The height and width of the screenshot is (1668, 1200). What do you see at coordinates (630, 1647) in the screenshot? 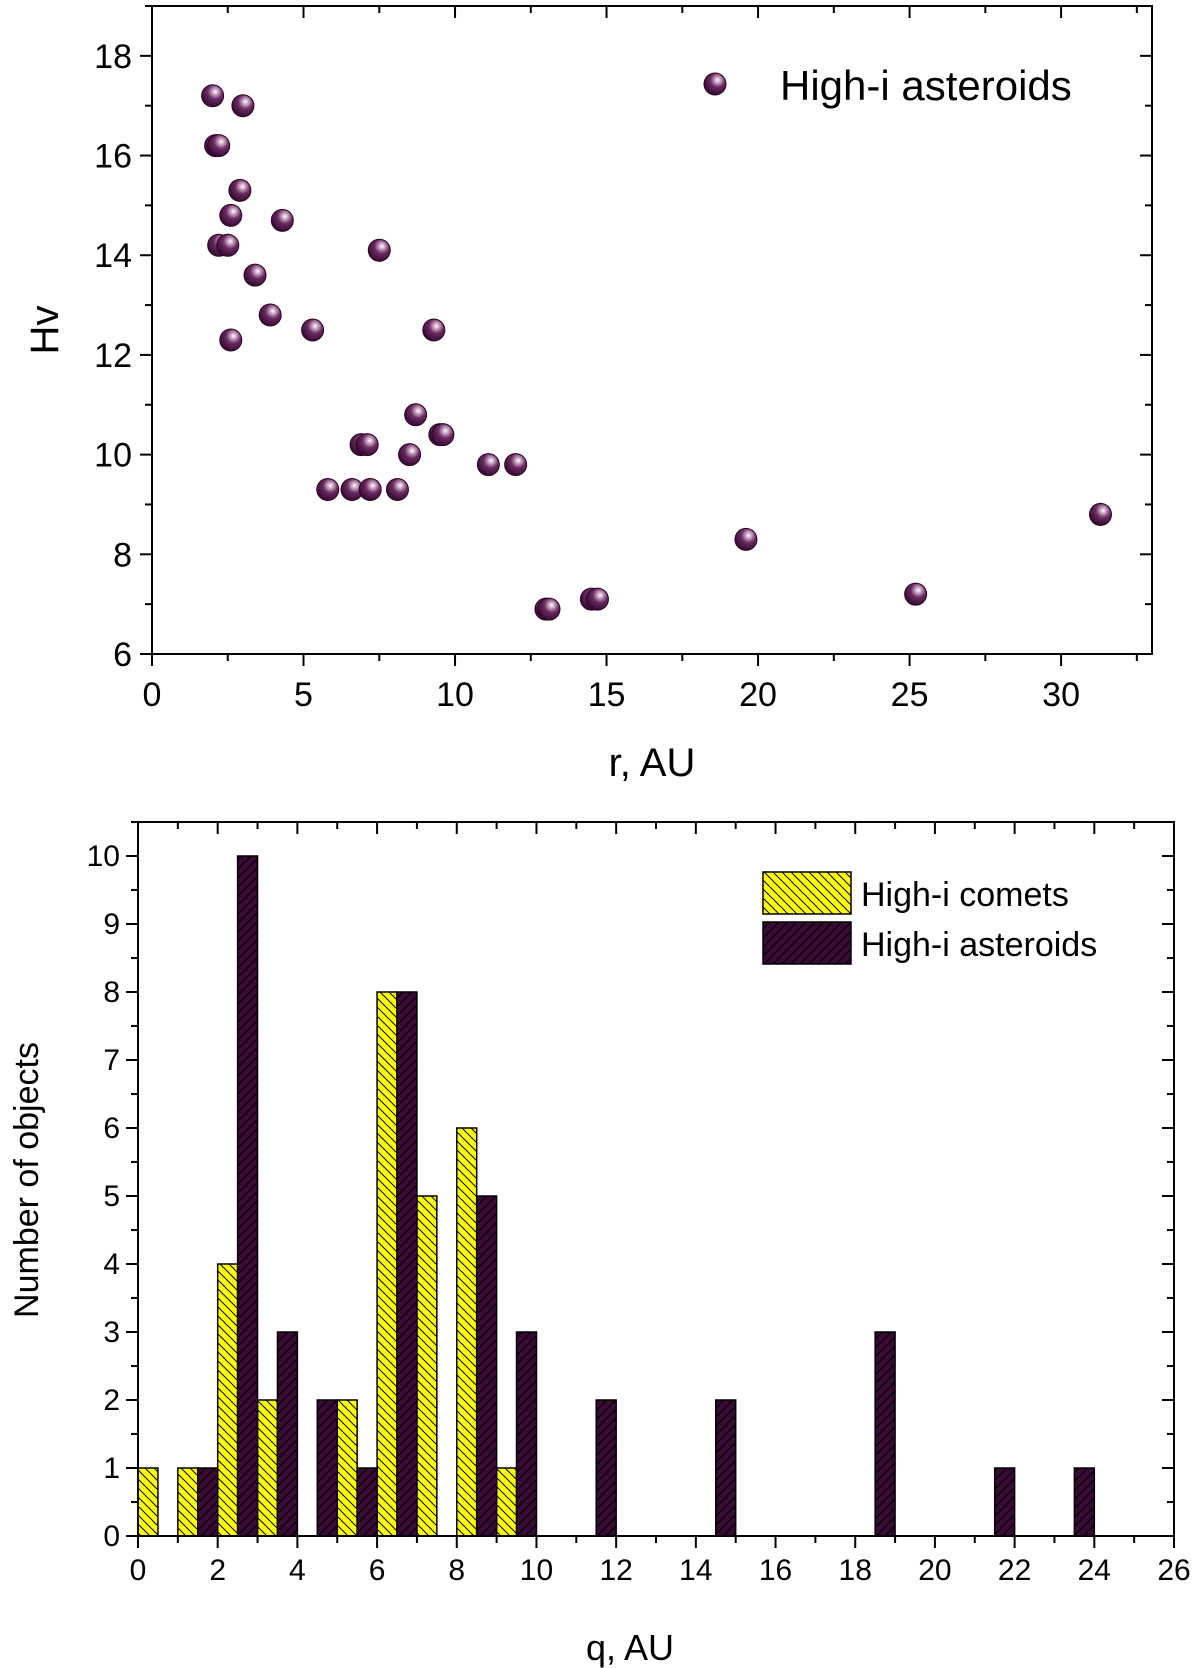
I see `histogram-x-axis-label: q, AU` at bounding box center [630, 1647].